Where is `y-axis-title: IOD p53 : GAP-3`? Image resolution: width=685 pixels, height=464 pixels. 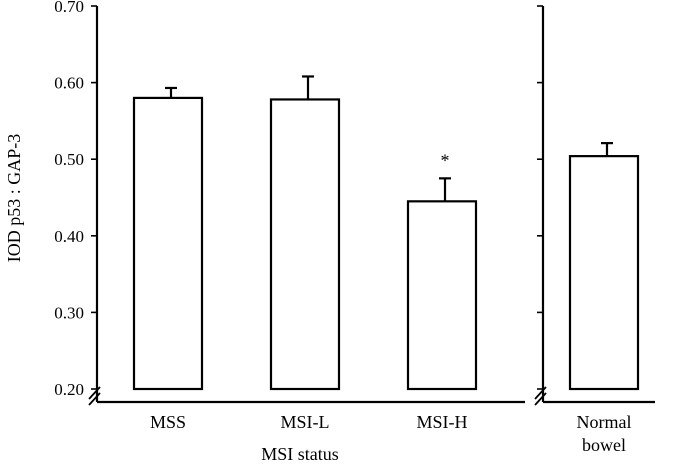
y-axis-title: IOD p53 : GAP-3 is located at coordinates (14, 198).